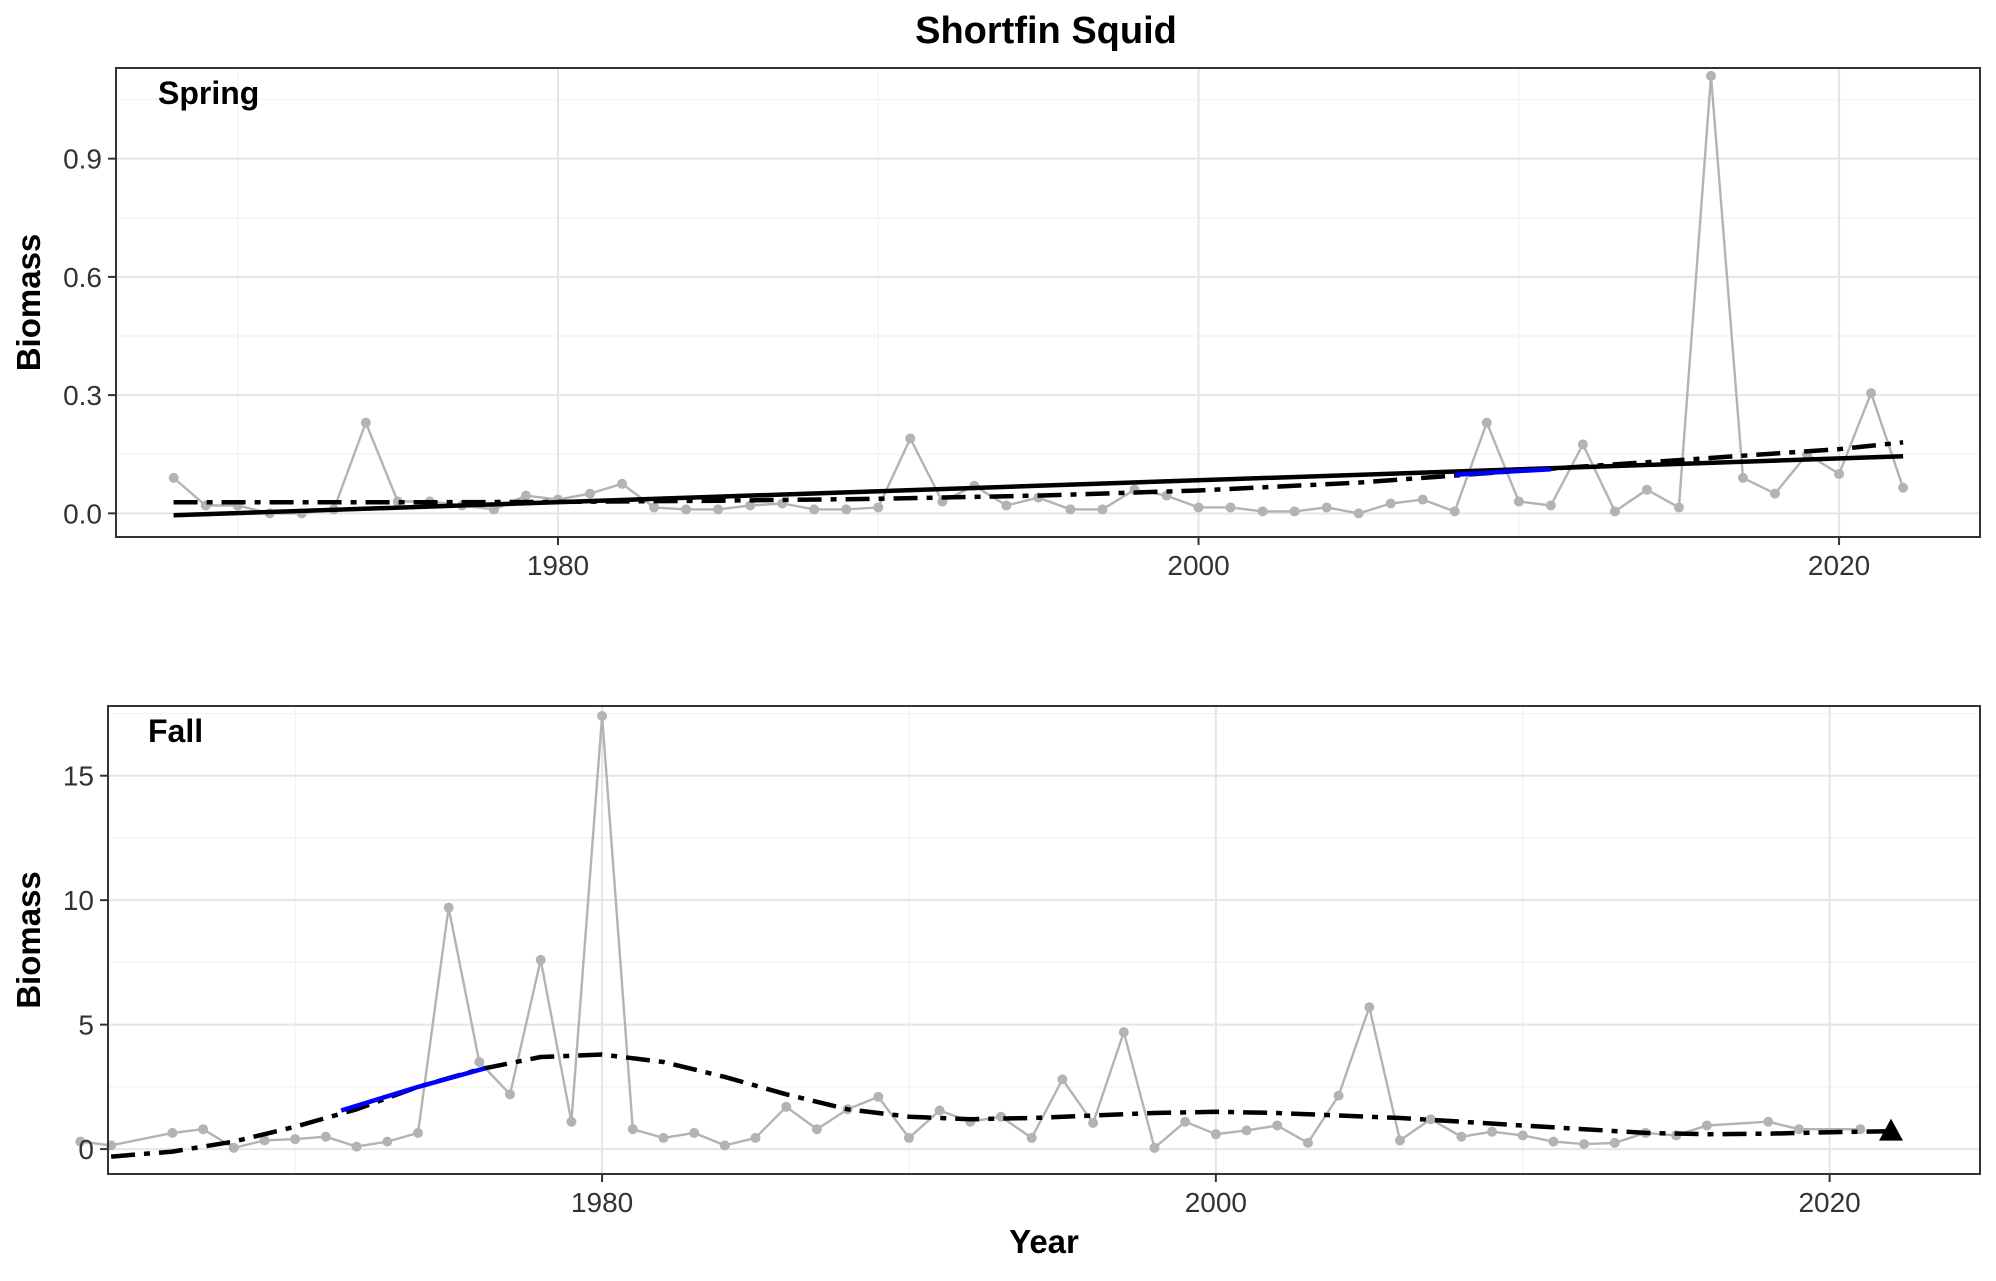 Image resolution: width=1996 pixels, height=1281 pixels. I want to click on fall-last-year-triangle, so click(1891, 1129).